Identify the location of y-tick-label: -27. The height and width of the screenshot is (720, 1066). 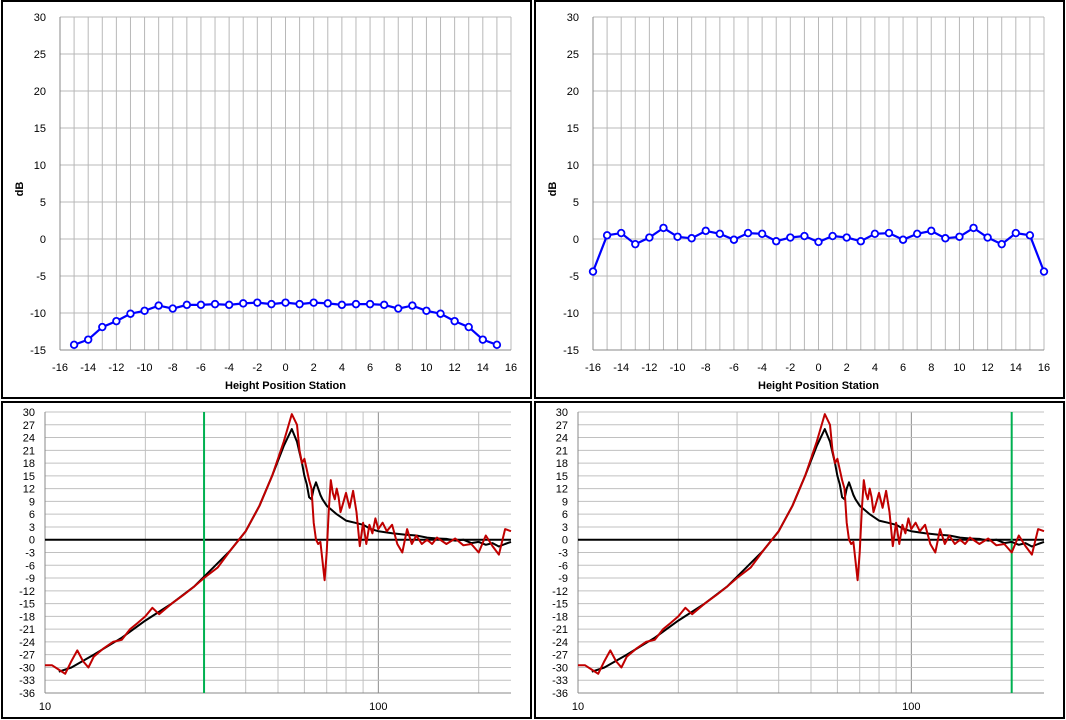
(27, 656).